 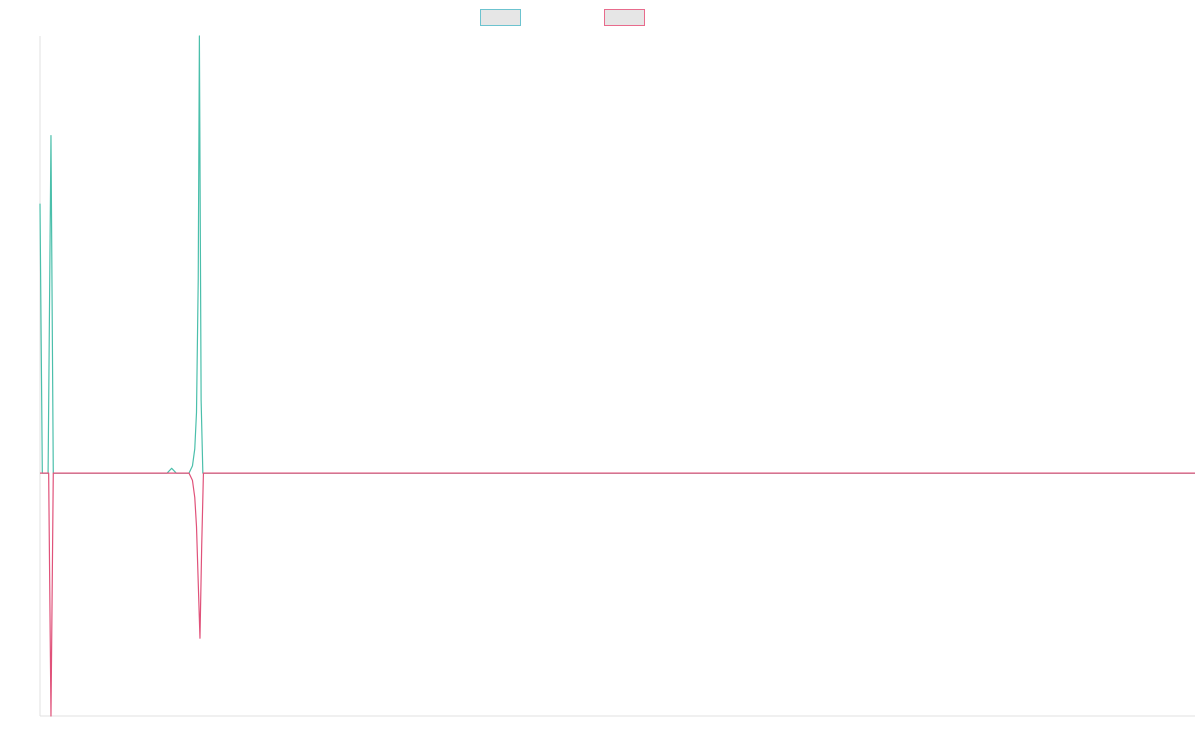 What do you see at coordinates (562, 17) in the screenshot?
I see `legend` at bounding box center [562, 17].